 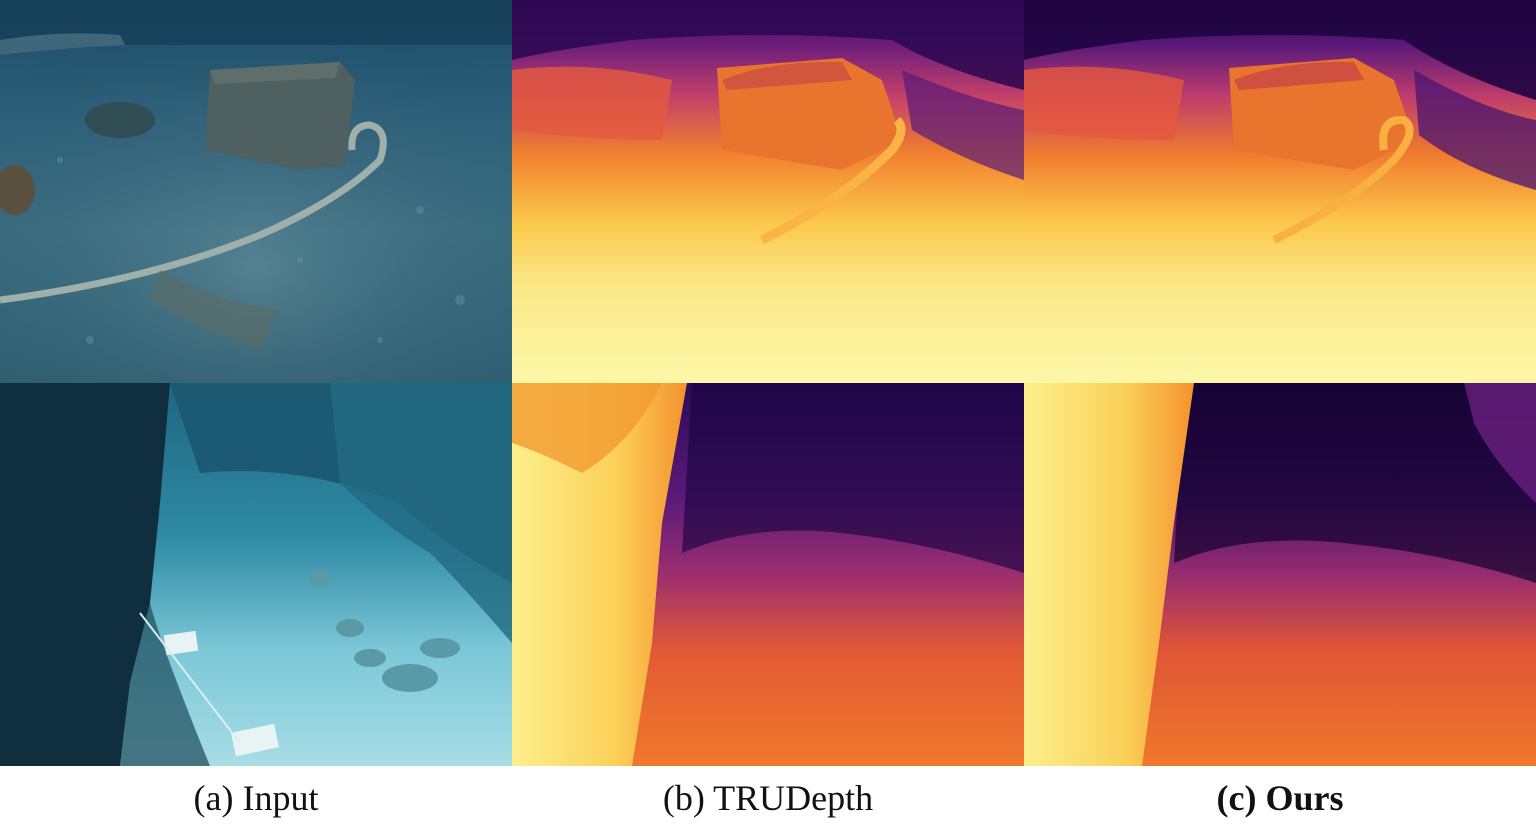 I want to click on caption-trudepth: (b) TRUDepth, so click(x=768, y=798).